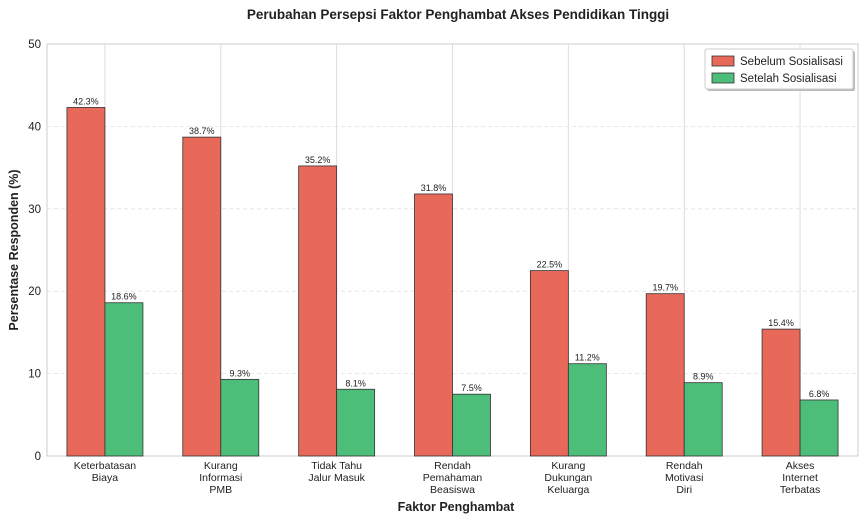 The height and width of the screenshot is (516, 859). Describe the element at coordinates (220, 490) in the screenshot. I see `x-tick-label: PMB` at that location.